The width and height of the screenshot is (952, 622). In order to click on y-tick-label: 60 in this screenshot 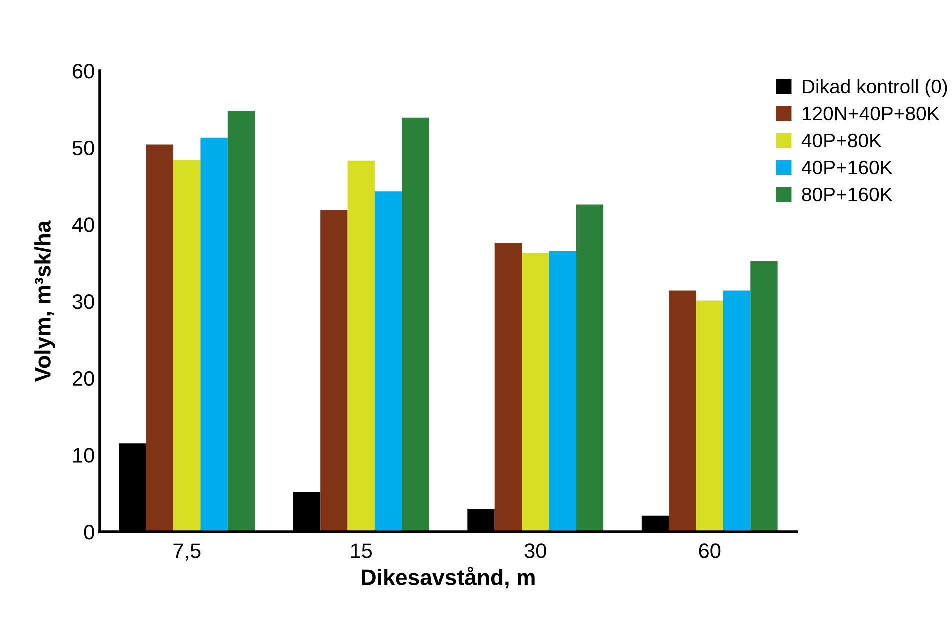, I will do `click(83, 71)`.